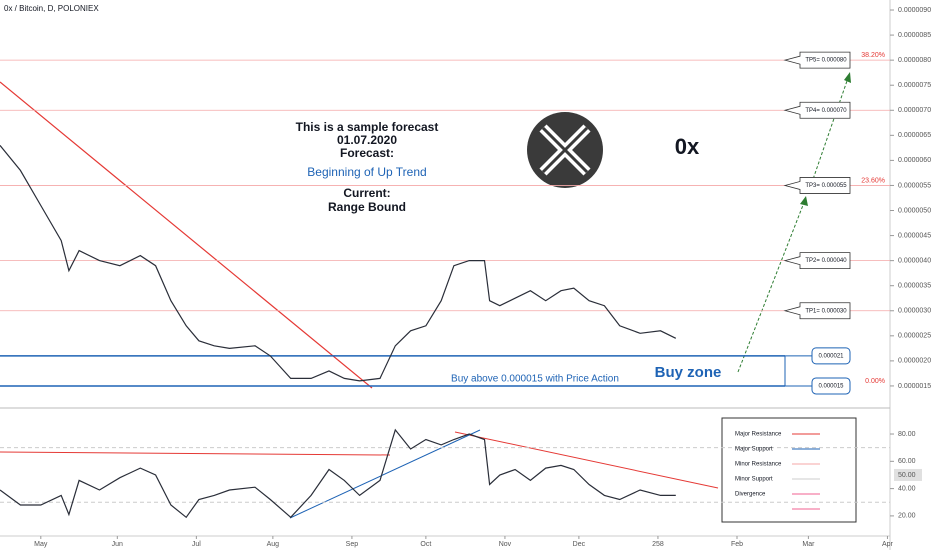 This screenshot has height=550, width=932. I want to click on forecast-text: Beginning of Up Trend, so click(366, 172).